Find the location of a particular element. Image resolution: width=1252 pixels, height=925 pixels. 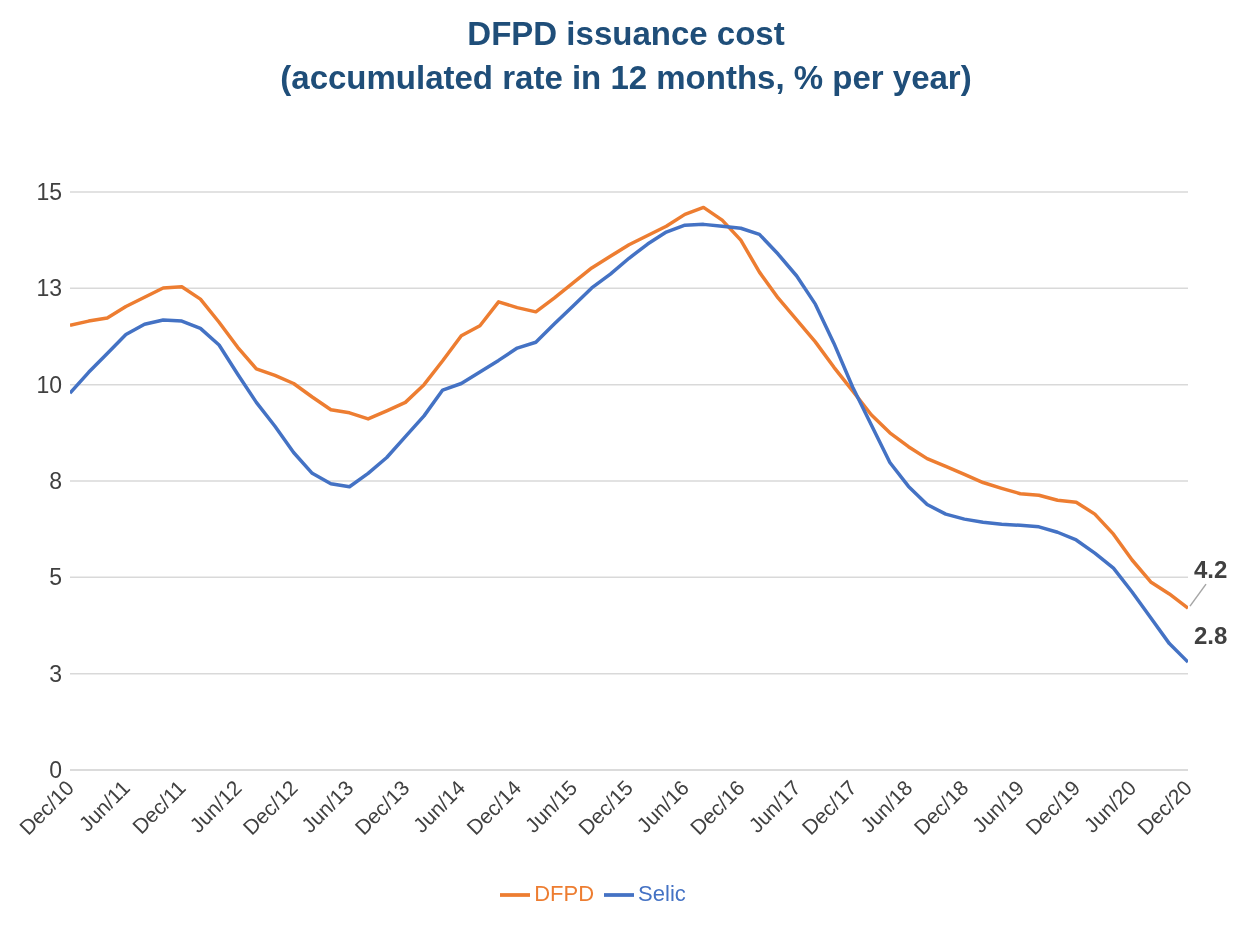

legend-label: Selic is located at coordinates (662, 893).